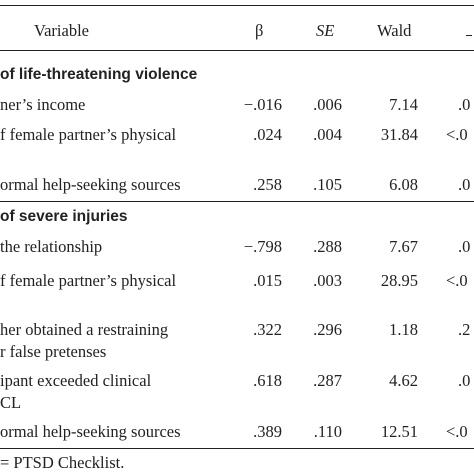  Describe the element at coordinates (403, 246) in the screenshot. I see `wald-cell: 7.67` at that location.